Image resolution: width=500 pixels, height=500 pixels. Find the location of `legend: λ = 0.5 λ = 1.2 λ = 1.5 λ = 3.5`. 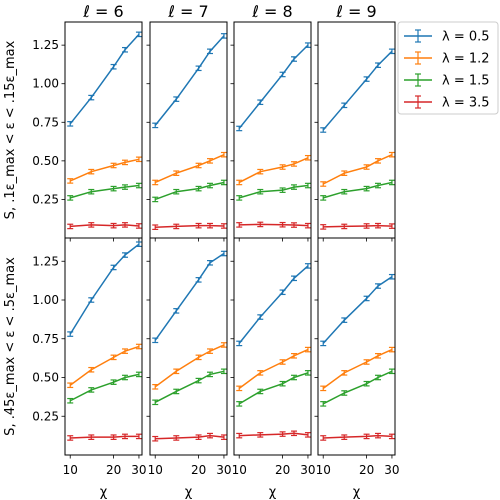

legend: λ = 0.5 λ = 1.2 λ = 1.5 λ = 3.5 is located at coordinates (448, 68).